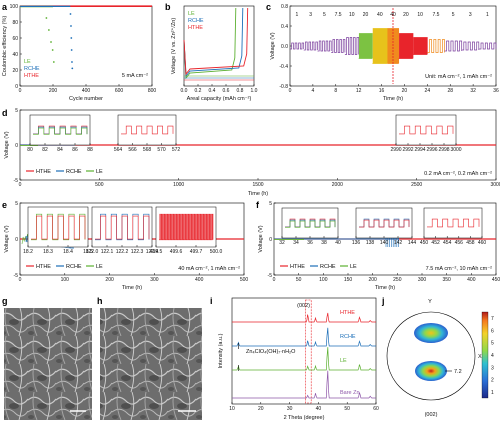 This screenshot has height=424, width=500. I want to click on x-tick-label: 566, so click(132, 150).